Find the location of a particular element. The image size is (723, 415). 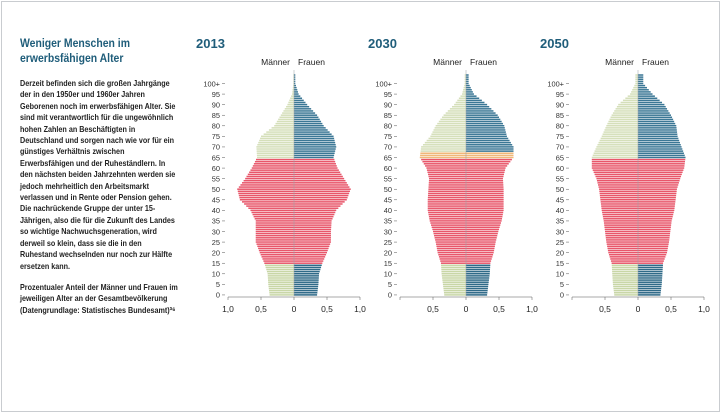

y-tick-label: 0 is located at coordinates (562, 295).